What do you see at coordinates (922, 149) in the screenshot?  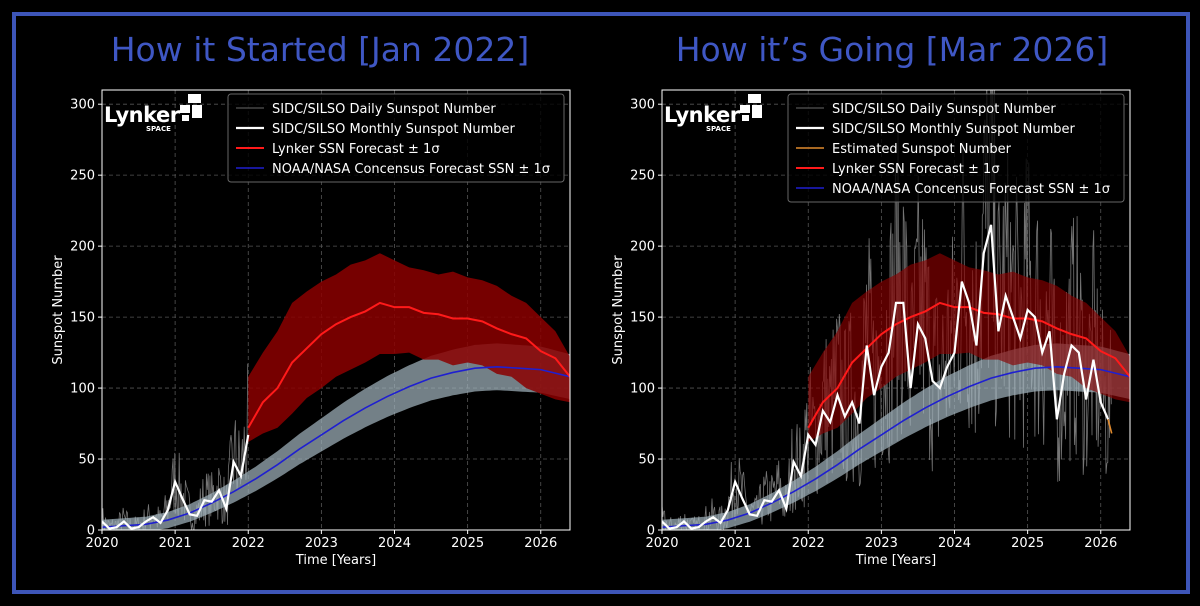 I see `legend-label-estimated: Estimated Sunspot Number` at bounding box center [922, 149].